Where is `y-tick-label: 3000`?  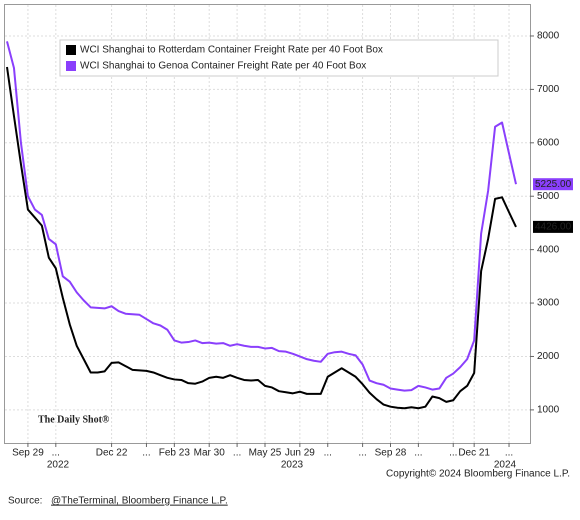 y-tick-label: 3000 is located at coordinates (548, 303).